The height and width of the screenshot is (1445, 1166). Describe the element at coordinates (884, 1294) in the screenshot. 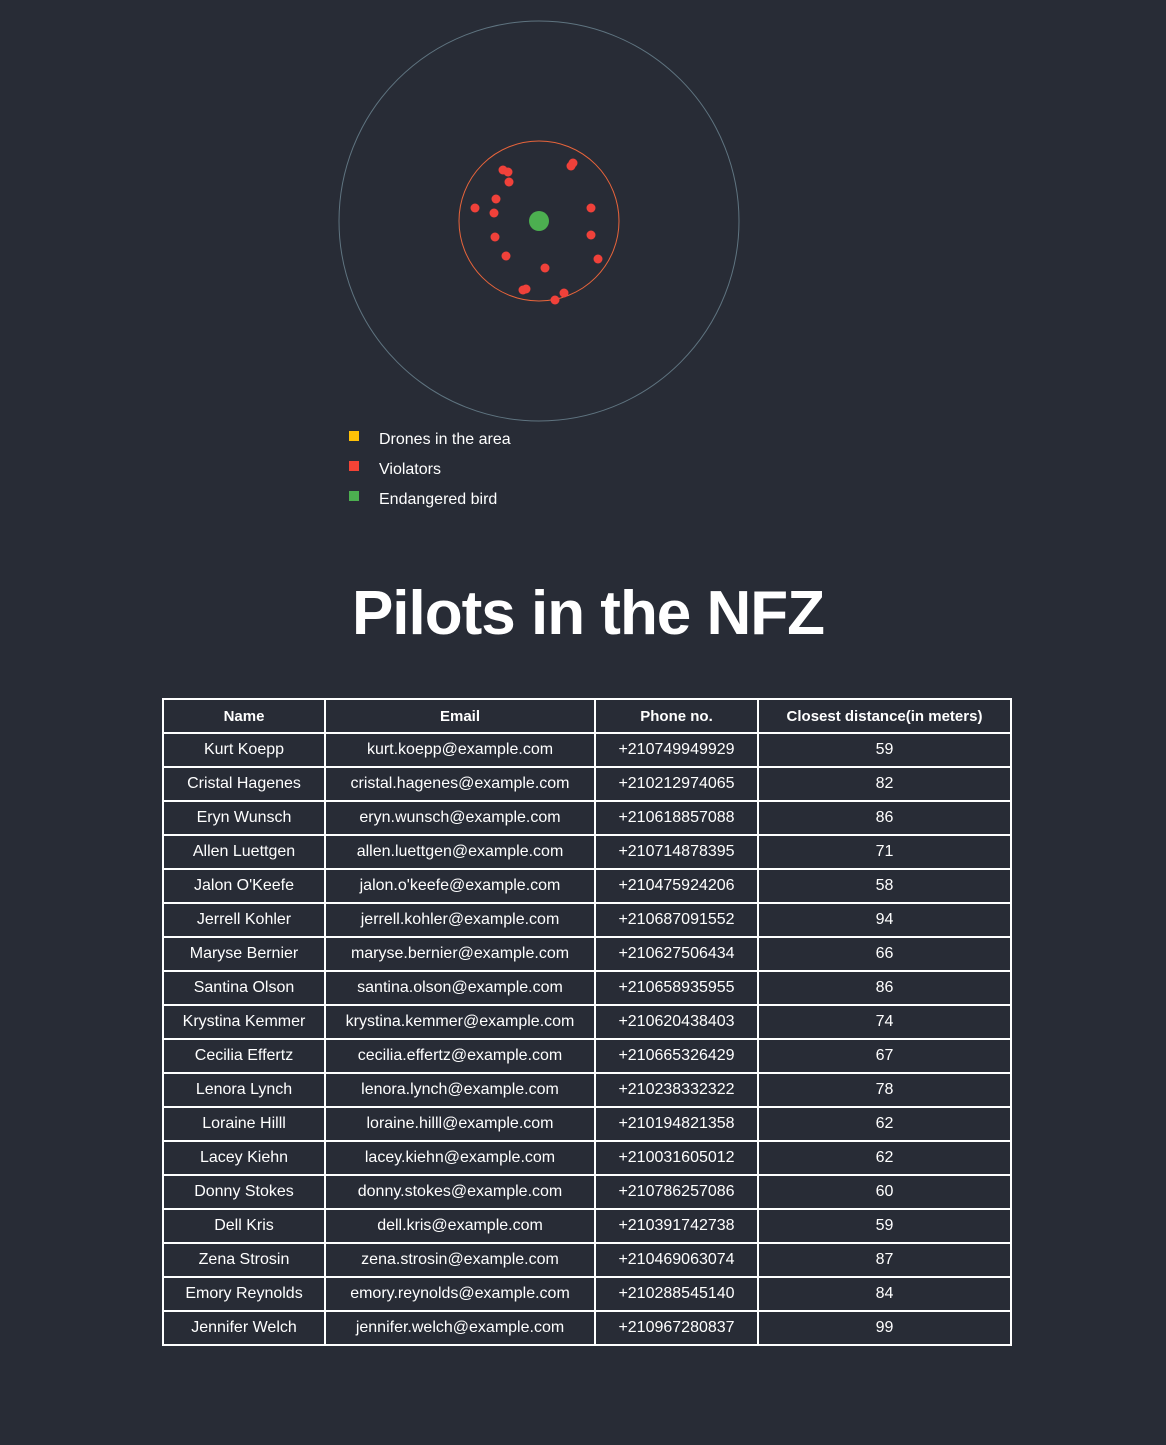

I see `pilot-distance-cell: 84` at that location.